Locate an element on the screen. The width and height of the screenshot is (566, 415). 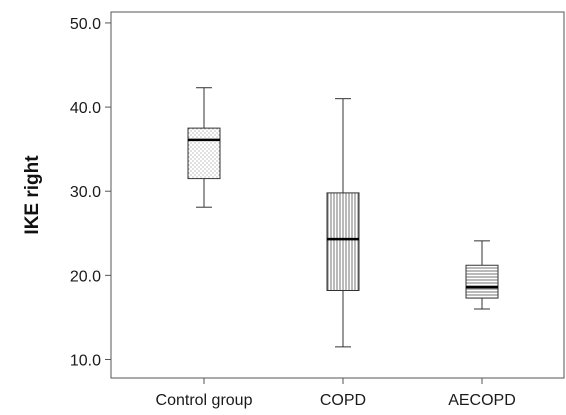
x-tick-label: COPD is located at coordinates (343, 400).